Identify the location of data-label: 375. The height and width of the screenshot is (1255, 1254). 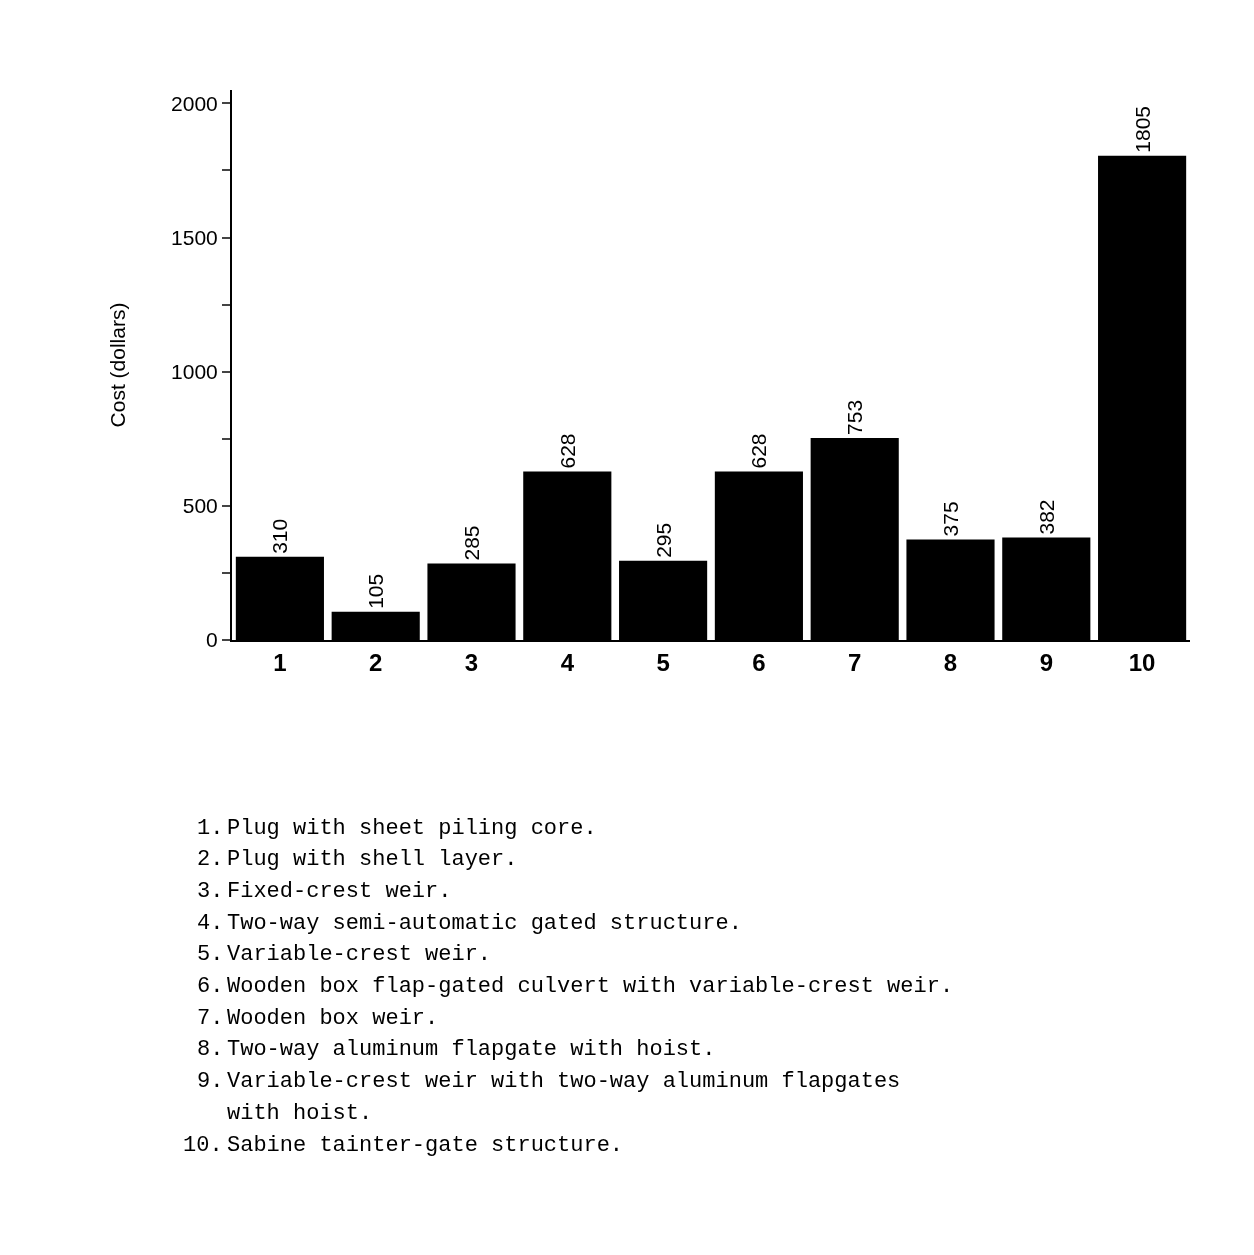
(950, 519).